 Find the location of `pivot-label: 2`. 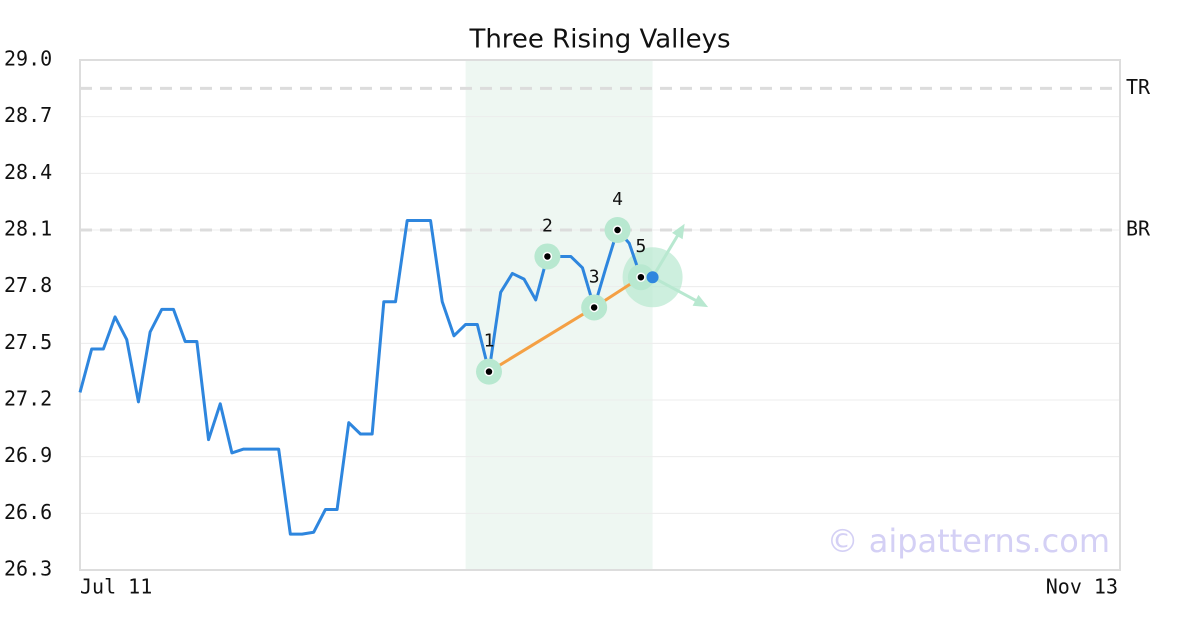

pivot-label: 2 is located at coordinates (547, 225).